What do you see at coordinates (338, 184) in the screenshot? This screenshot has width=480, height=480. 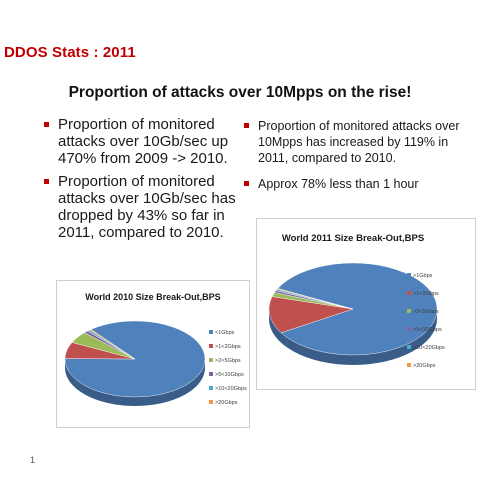 I see `bullet-text: Approx 78% less than 1 hour` at bounding box center [338, 184].